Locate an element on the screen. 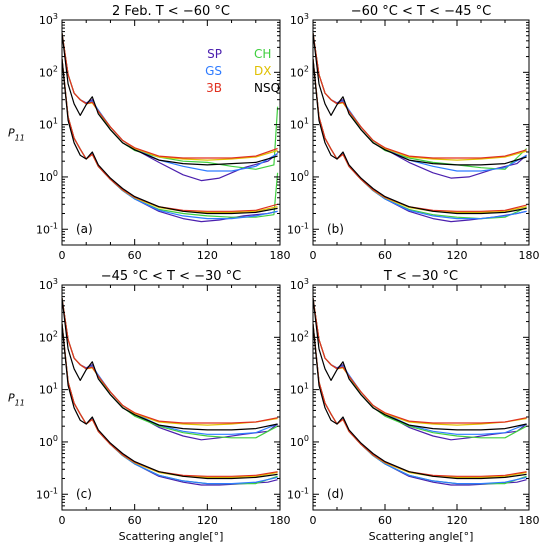 The height and width of the screenshot is (550, 542). panel-tag: (a) is located at coordinates (84, 229).